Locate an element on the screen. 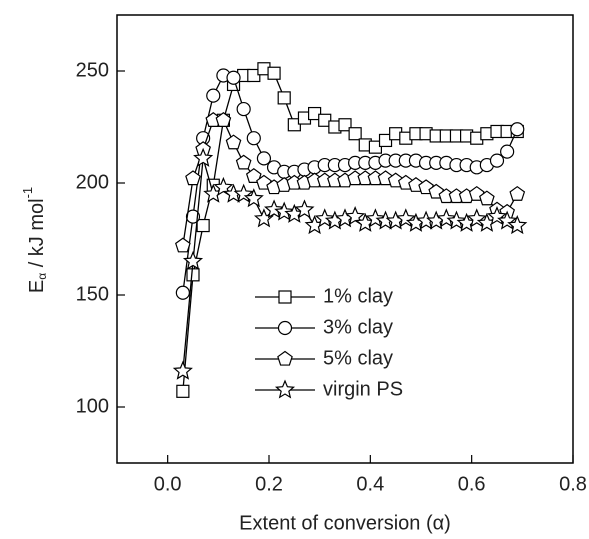 The height and width of the screenshot is (539, 589). y-tick-label: 250 is located at coordinates (92, 70).